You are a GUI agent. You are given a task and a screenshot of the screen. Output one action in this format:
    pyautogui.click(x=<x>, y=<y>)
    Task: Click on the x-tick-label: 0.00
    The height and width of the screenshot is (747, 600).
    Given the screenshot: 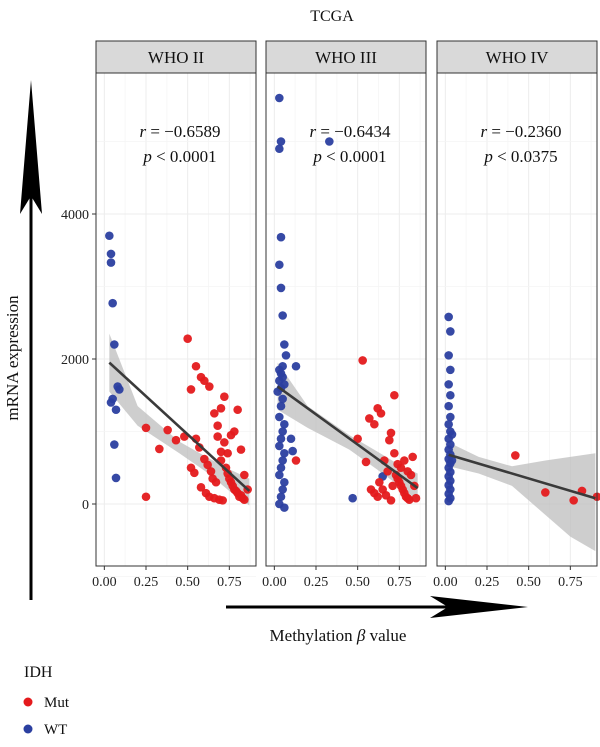 What is the action you would take?
    pyautogui.click(x=445, y=582)
    